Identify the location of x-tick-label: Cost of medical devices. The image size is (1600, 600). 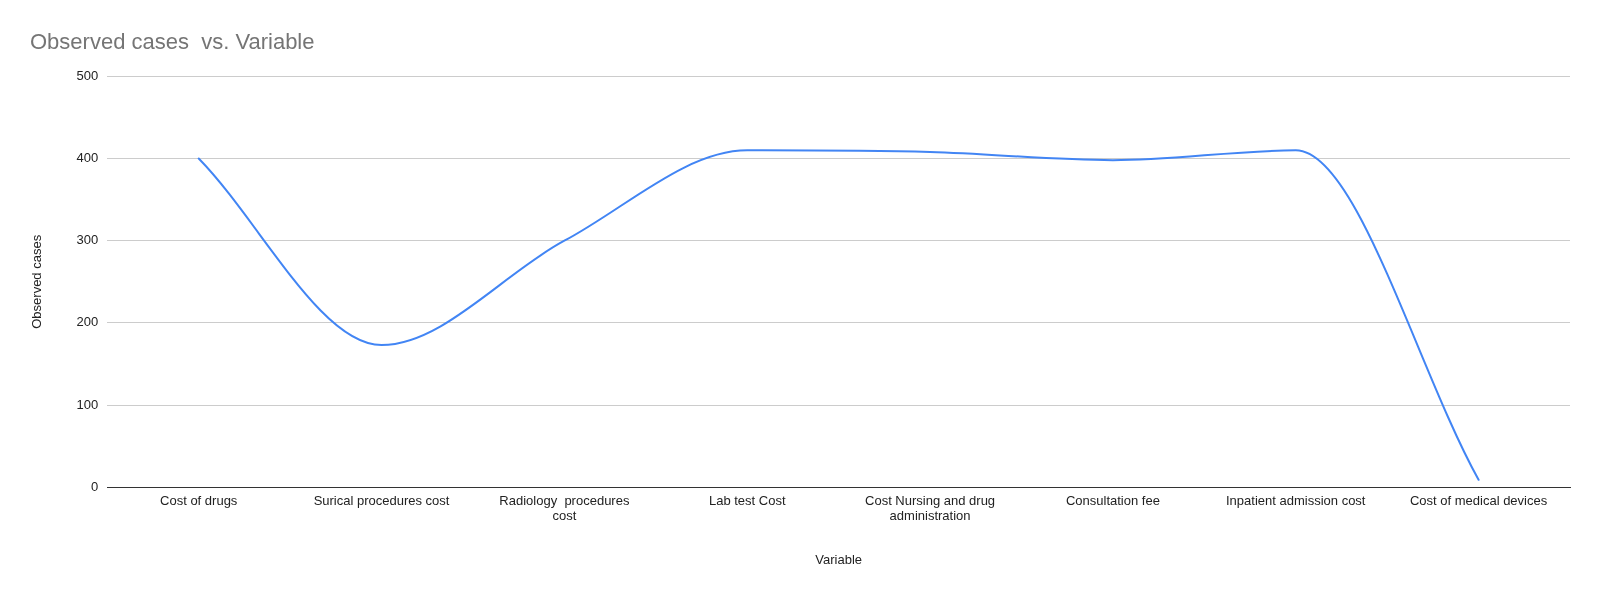
(1478, 500).